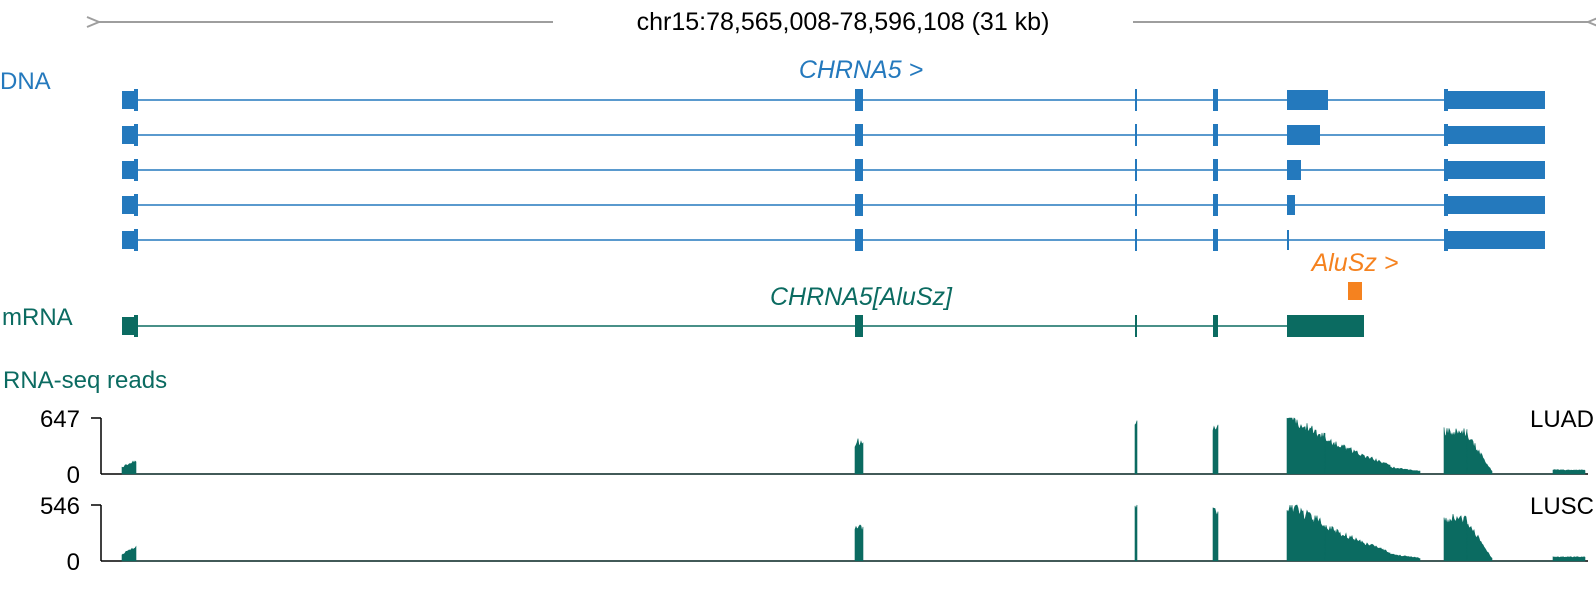 The height and width of the screenshot is (591, 1596). What do you see at coordinates (843, 22) in the screenshot?
I see `coordinate-label: chr15:78,565,008-78,596,108 (31 kb)` at bounding box center [843, 22].